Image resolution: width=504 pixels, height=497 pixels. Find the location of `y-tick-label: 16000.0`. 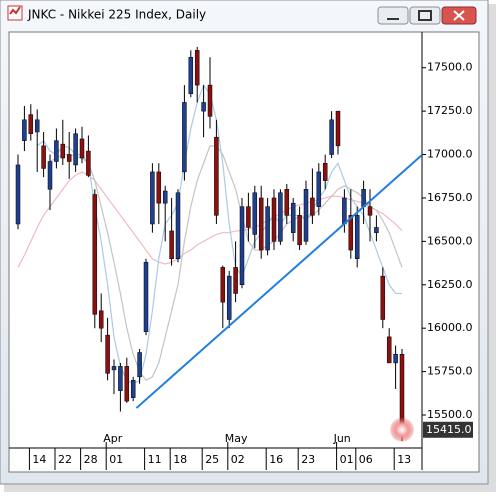

y-tick-label: 16000.0 is located at coordinates (450, 327).